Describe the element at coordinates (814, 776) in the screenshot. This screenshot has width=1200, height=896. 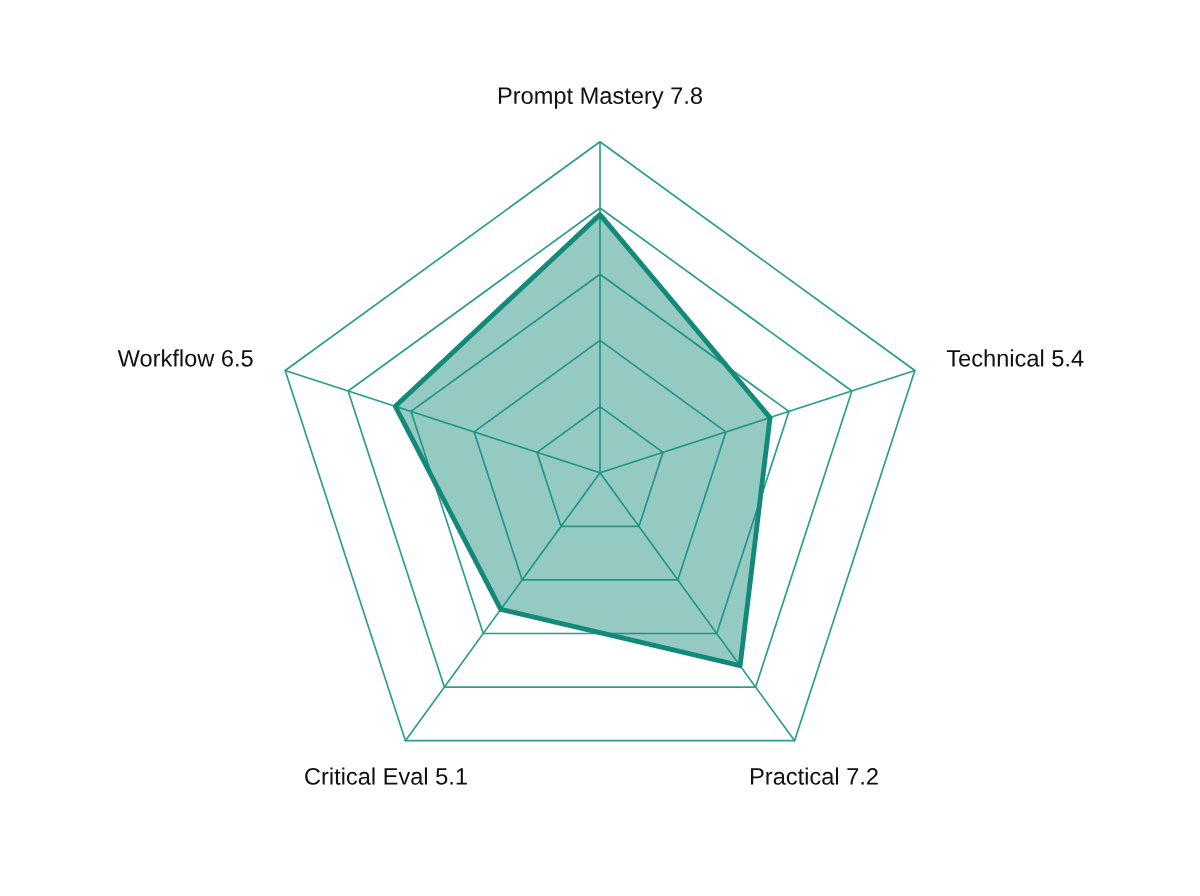
I see `spoke-label: Practical 7.2` at that location.